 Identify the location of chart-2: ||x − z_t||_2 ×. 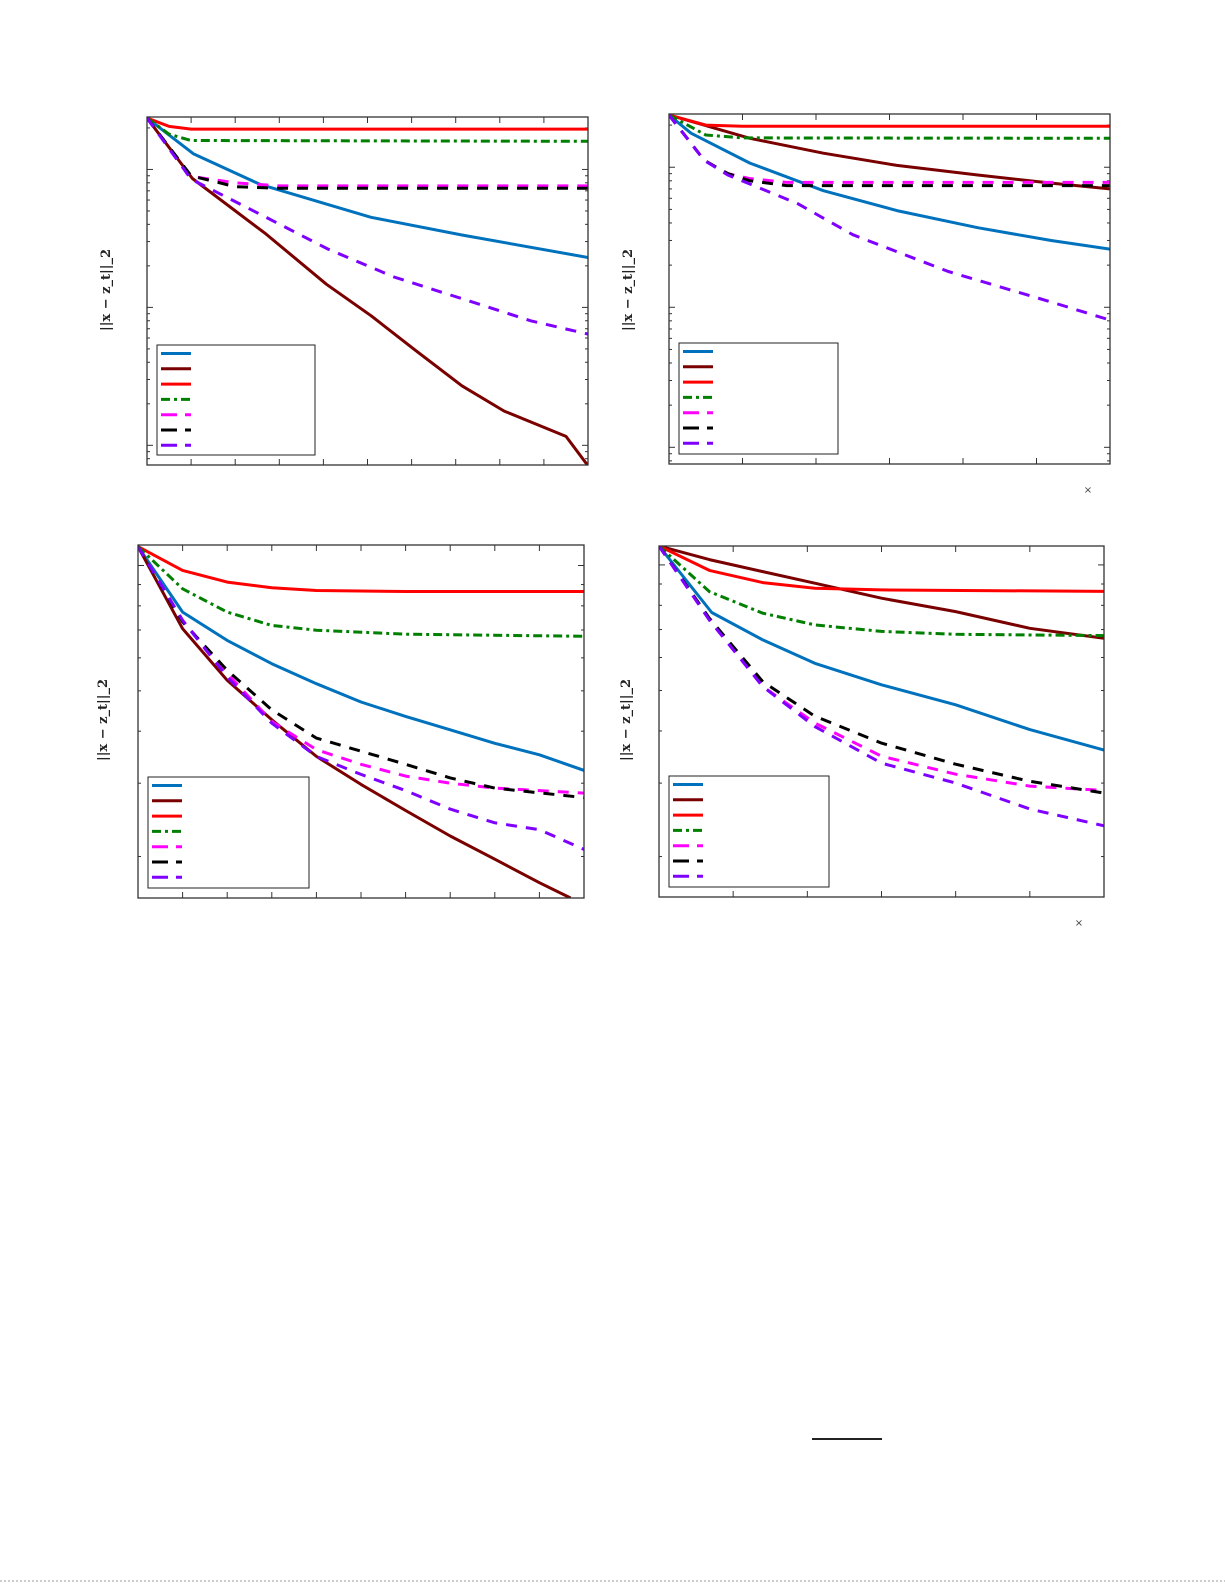
(866, 304).